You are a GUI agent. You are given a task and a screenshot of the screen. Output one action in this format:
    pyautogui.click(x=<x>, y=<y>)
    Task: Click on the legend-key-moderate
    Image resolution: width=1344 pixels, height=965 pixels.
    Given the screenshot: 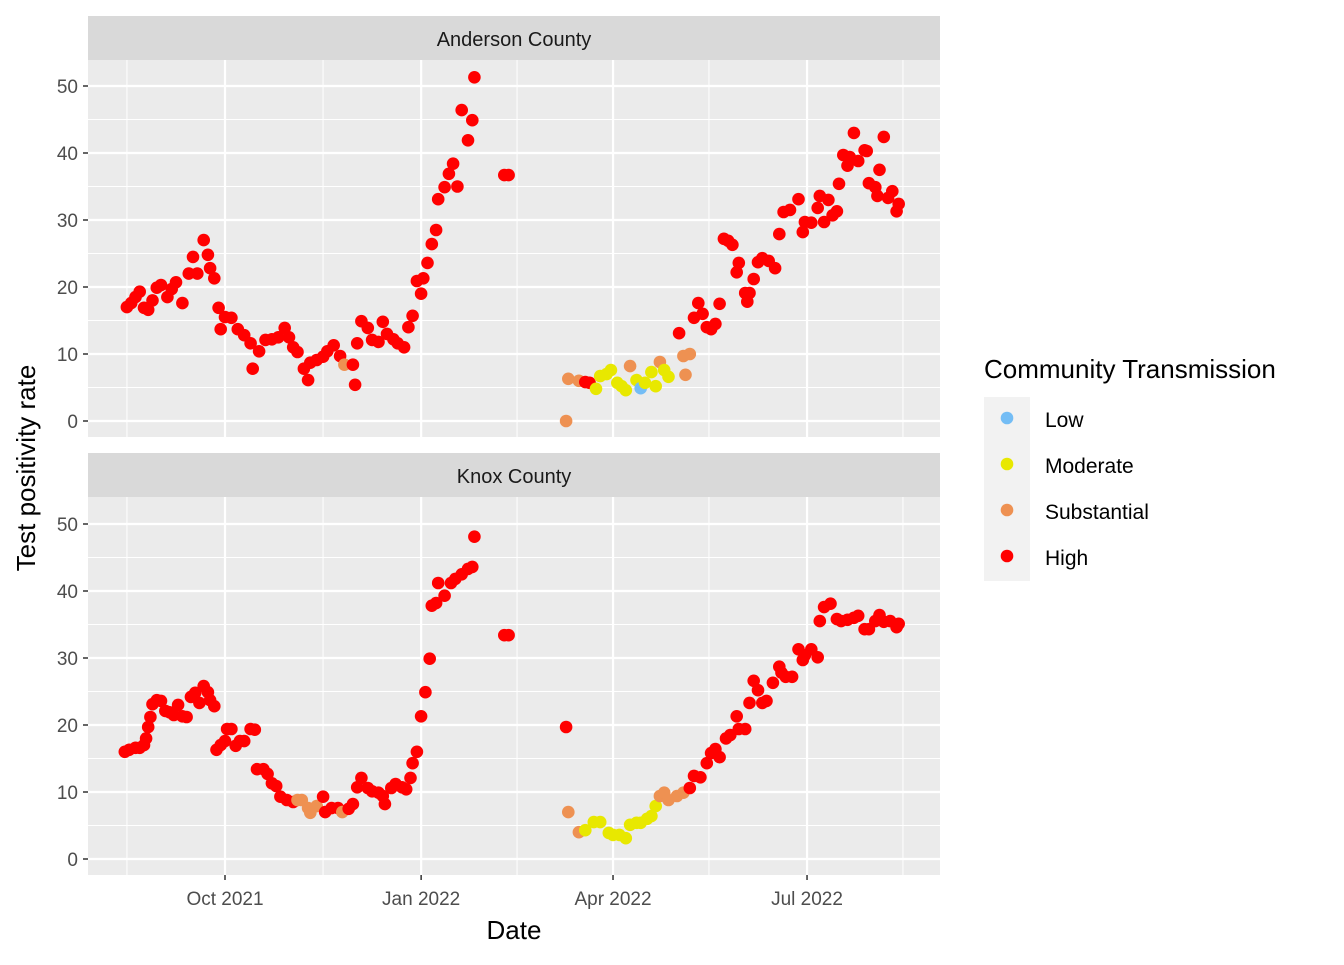 What is the action you would take?
    pyautogui.click(x=1007, y=464)
    